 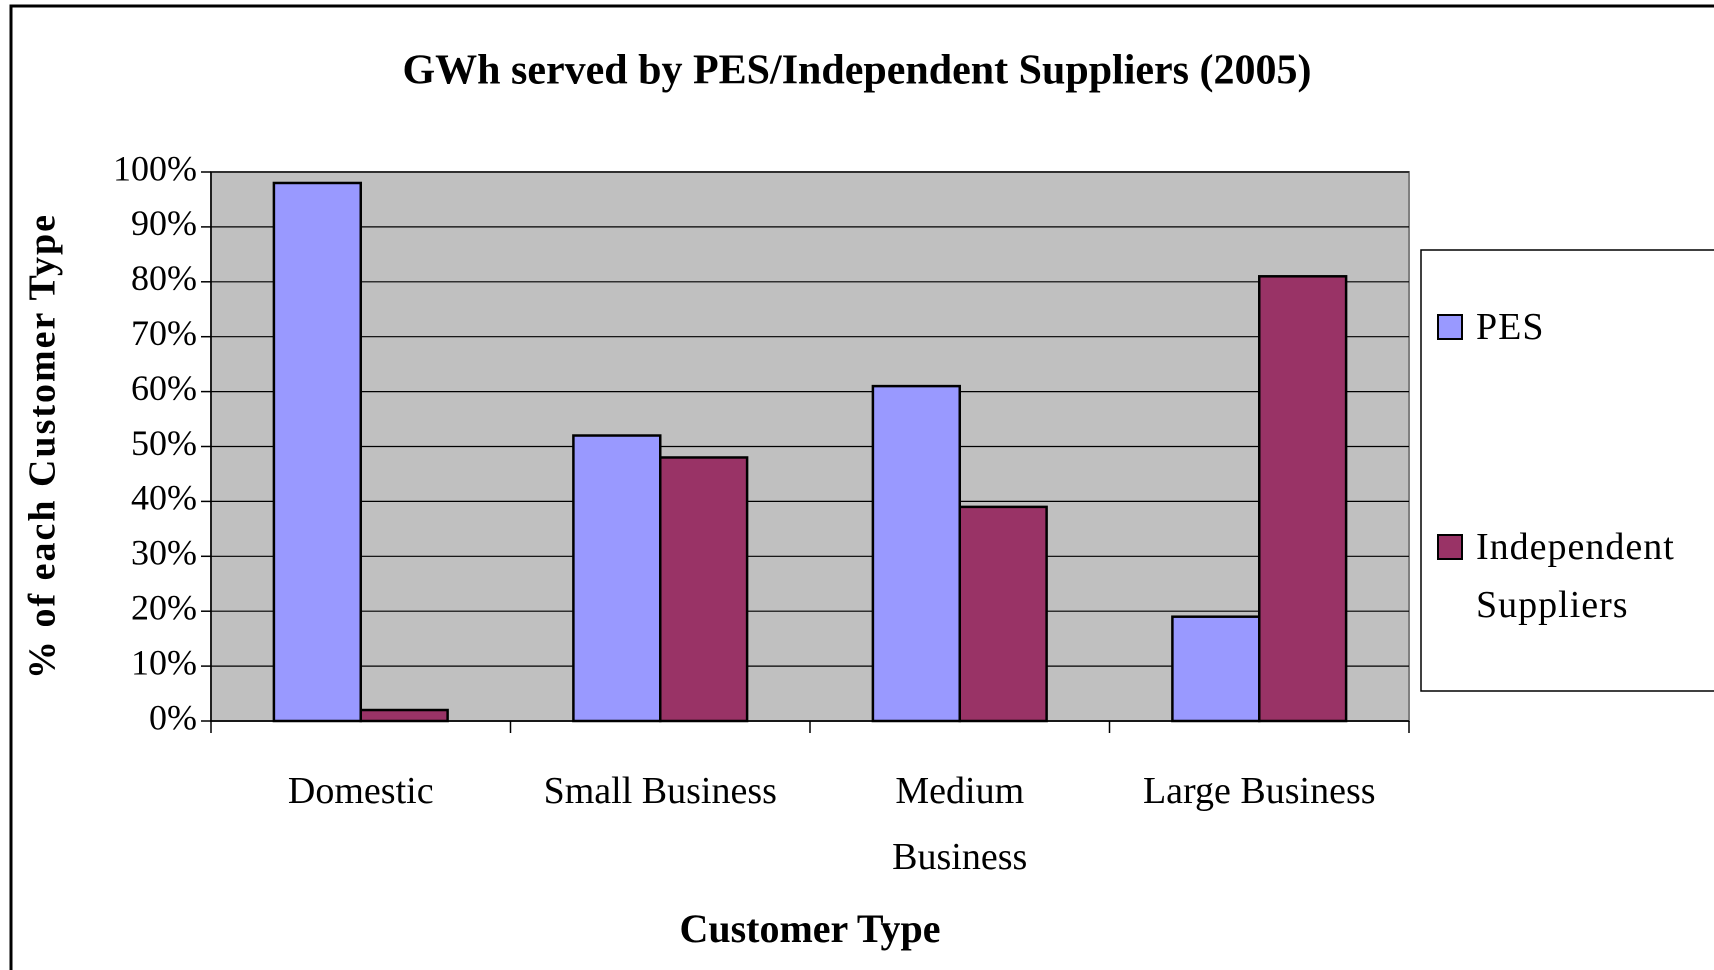 I want to click on y-axis-label: % of each Customer Type, so click(x=43, y=446).